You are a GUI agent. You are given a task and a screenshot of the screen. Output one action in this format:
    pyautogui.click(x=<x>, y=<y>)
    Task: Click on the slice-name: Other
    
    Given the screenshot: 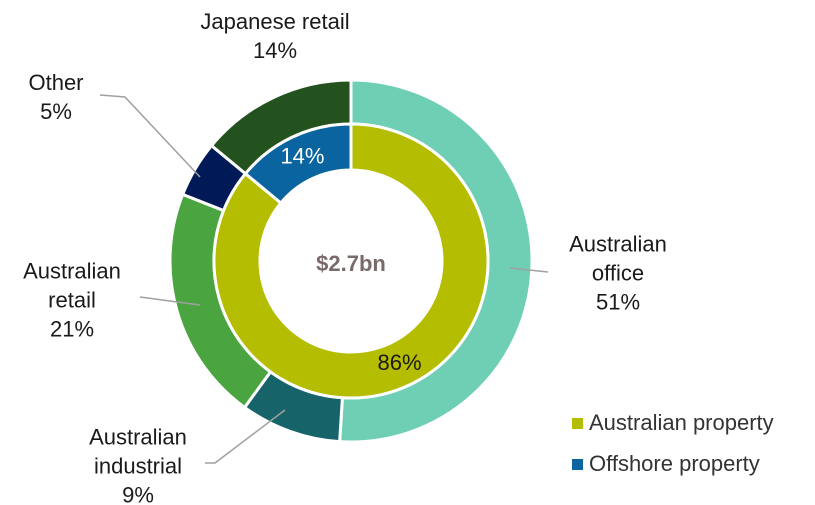 What is the action you would take?
    pyautogui.click(x=56, y=82)
    